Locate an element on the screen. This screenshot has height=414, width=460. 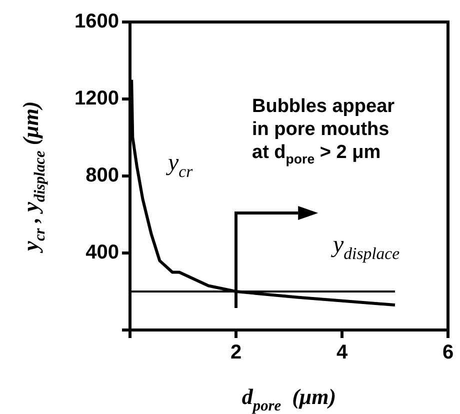
y-tick-label: 1600 is located at coordinates (96, 21).